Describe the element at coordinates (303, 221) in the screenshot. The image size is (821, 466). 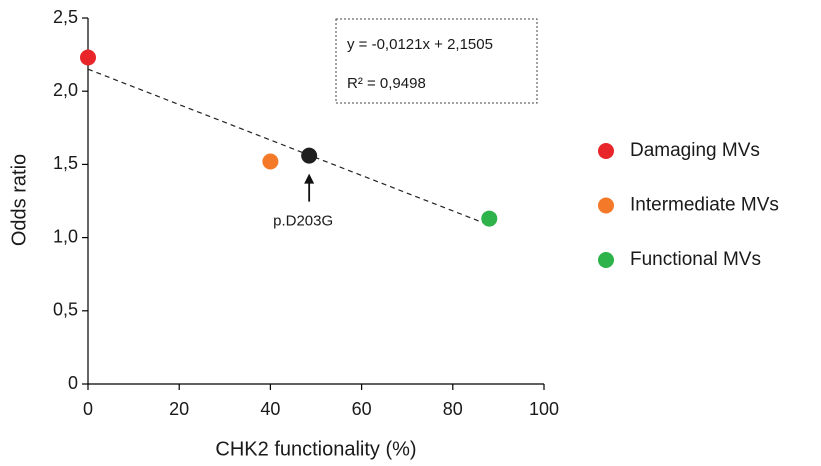
I see `annotation: p.D203G` at that location.